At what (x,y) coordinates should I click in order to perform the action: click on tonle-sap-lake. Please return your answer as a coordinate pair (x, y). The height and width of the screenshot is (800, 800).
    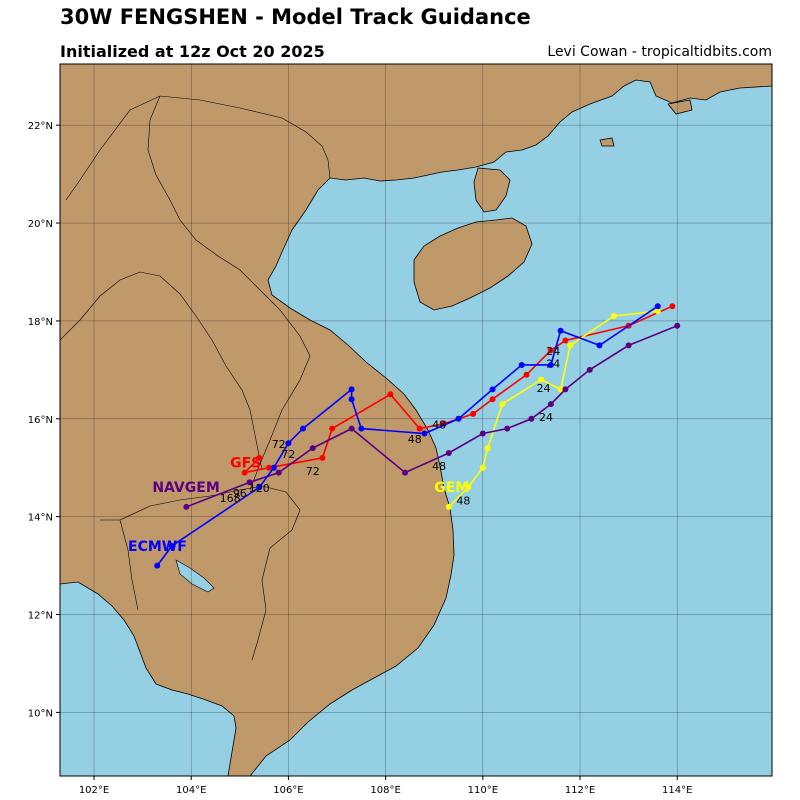
    Looking at the image, I should click on (195, 576).